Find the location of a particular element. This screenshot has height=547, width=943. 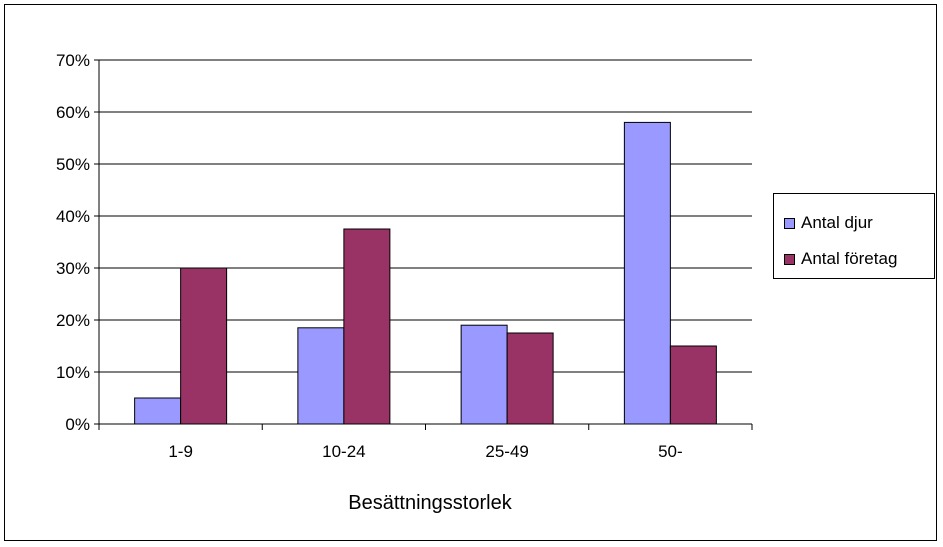

legend-item-antal-djur: Antal djur is located at coordinates (828, 223).